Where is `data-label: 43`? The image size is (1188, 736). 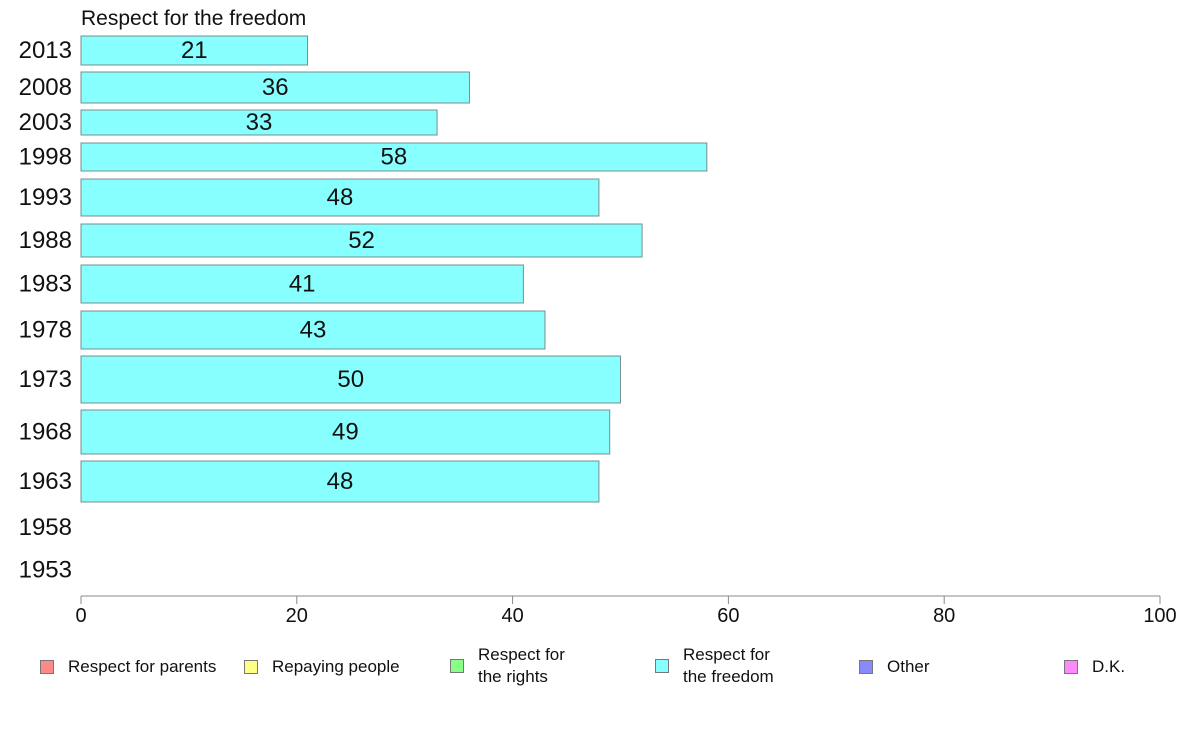 data-label: 43 is located at coordinates (313, 330).